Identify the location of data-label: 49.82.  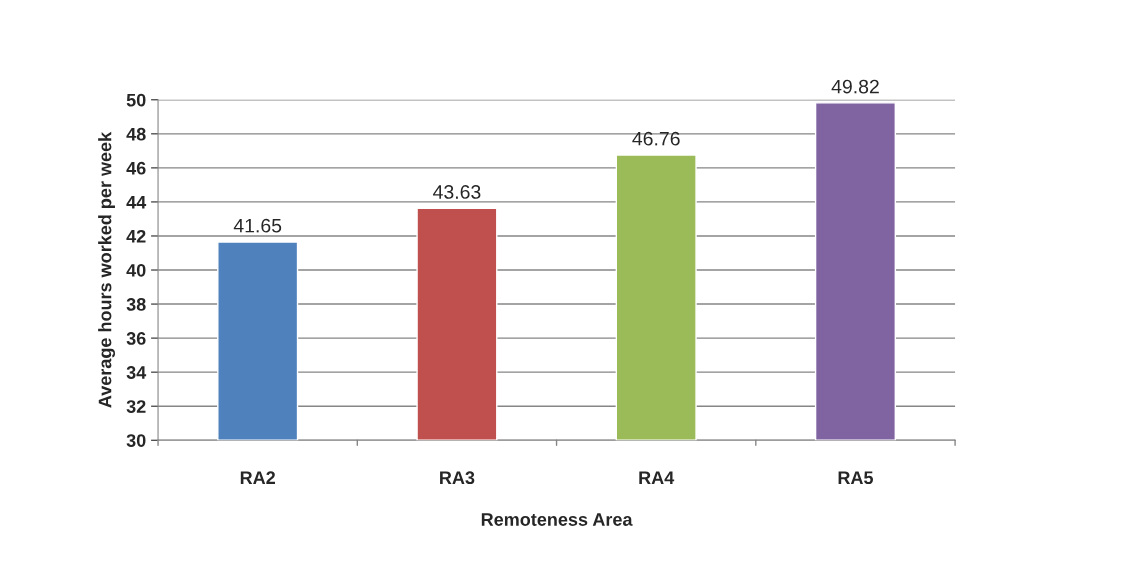
(855, 86).